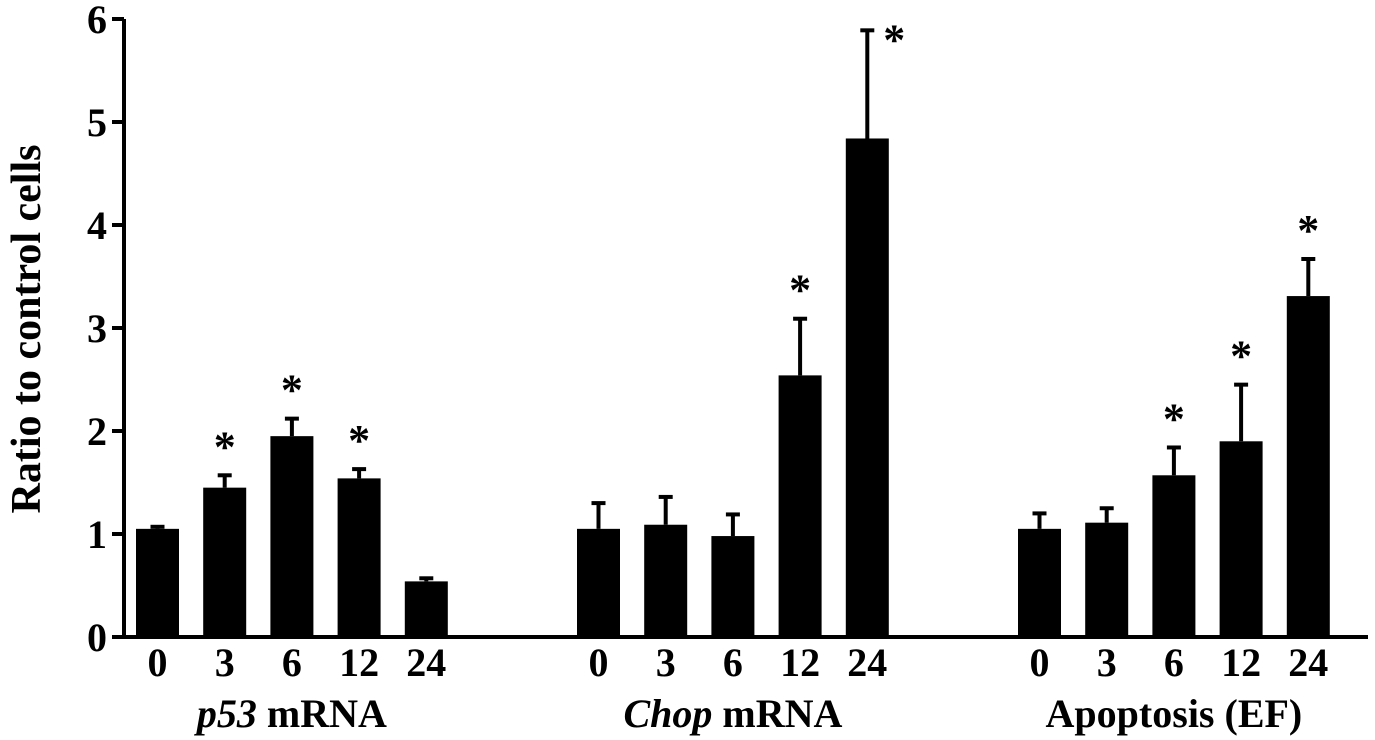 The width and height of the screenshot is (1375, 740). I want to click on y-tick-label: 6, so click(97, 21).